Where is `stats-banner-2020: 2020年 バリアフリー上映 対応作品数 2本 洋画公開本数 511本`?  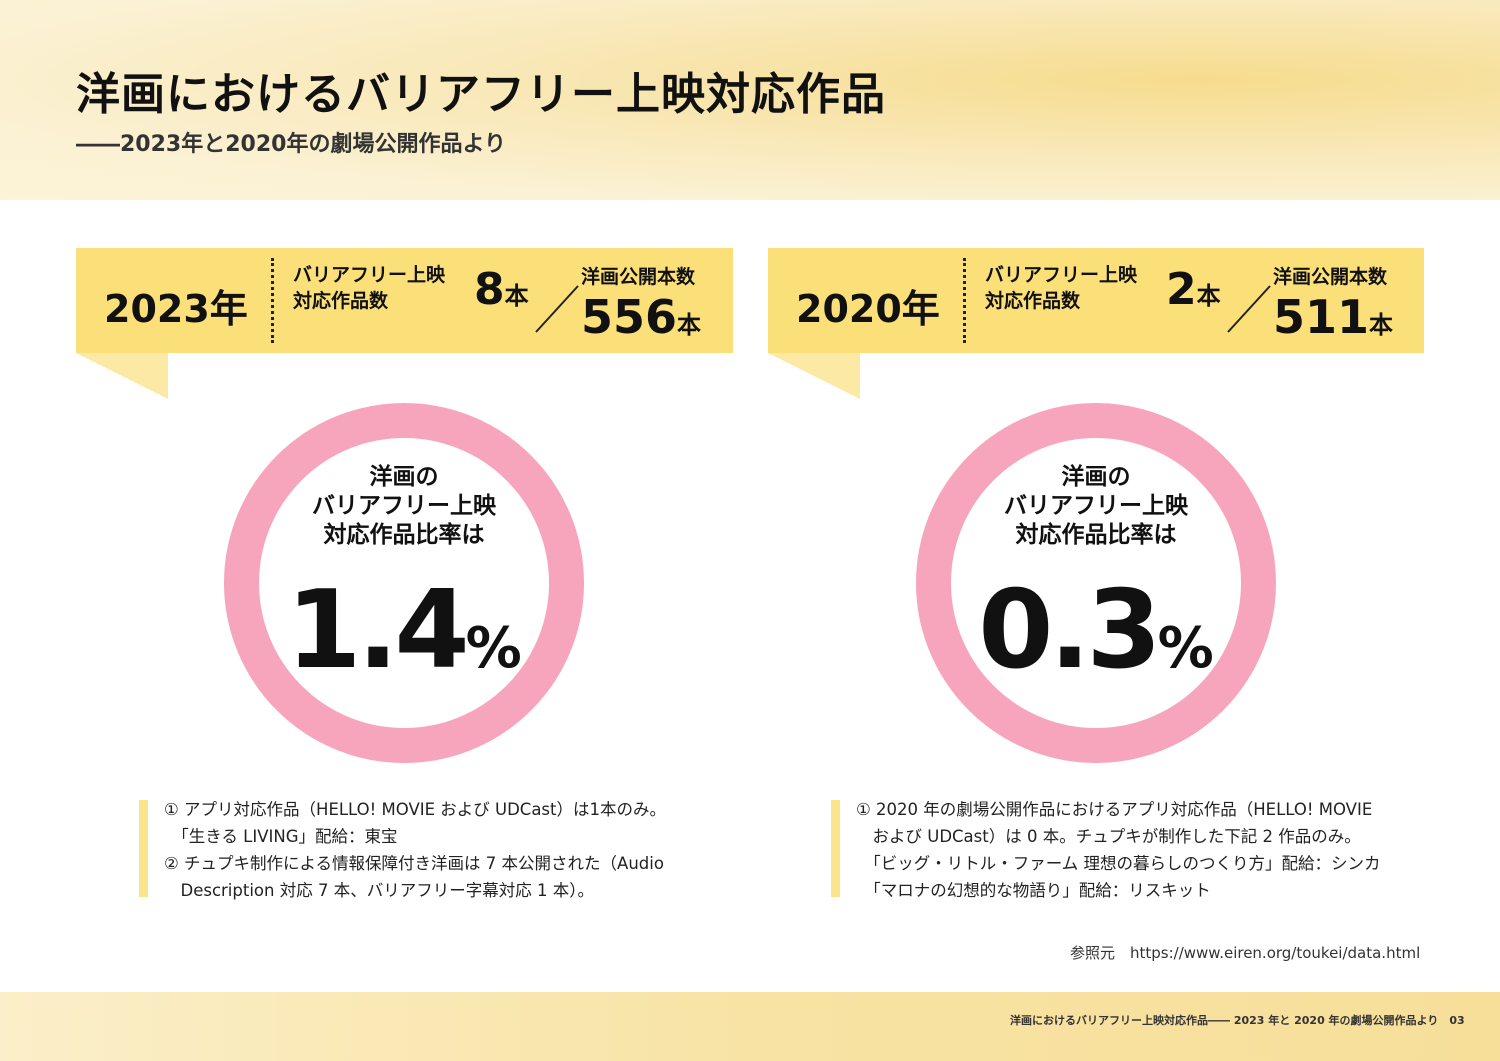 stats-banner-2020: 2020年 バリアフリー上映 対応作品数 2本 洋画公開本数 511本 is located at coordinates (1096, 300).